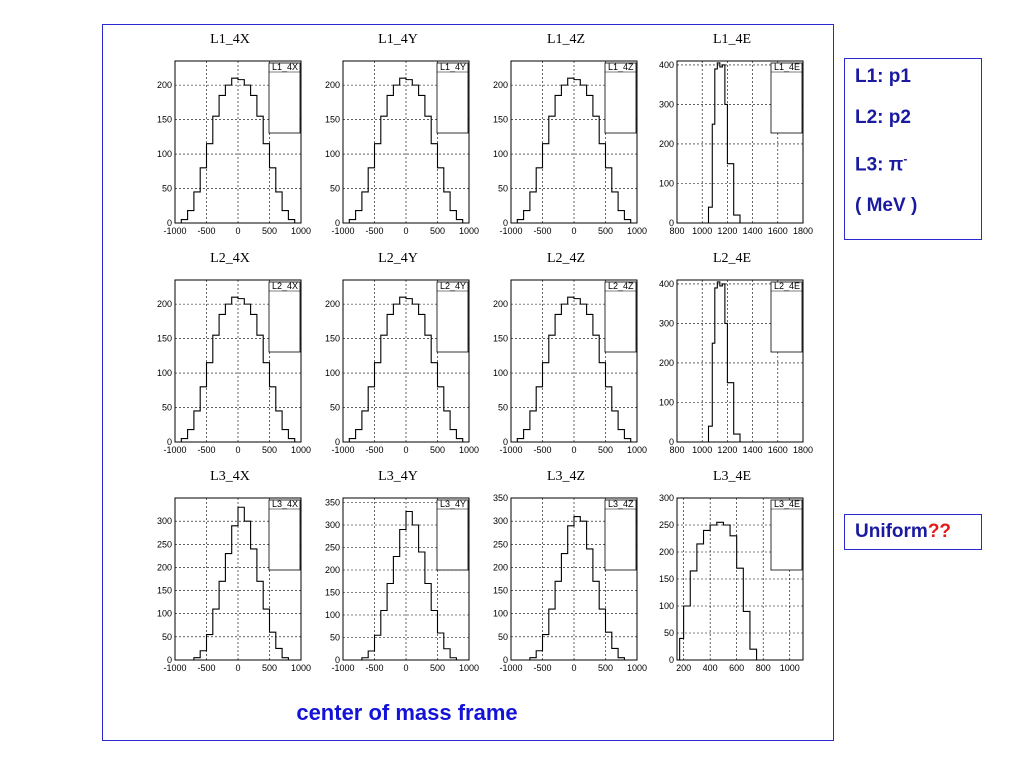 The image size is (1024, 768). What do you see at coordinates (879, 165) in the screenshot?
I see `legend-l3-text: L3: π` at bounding box center [879, 165].